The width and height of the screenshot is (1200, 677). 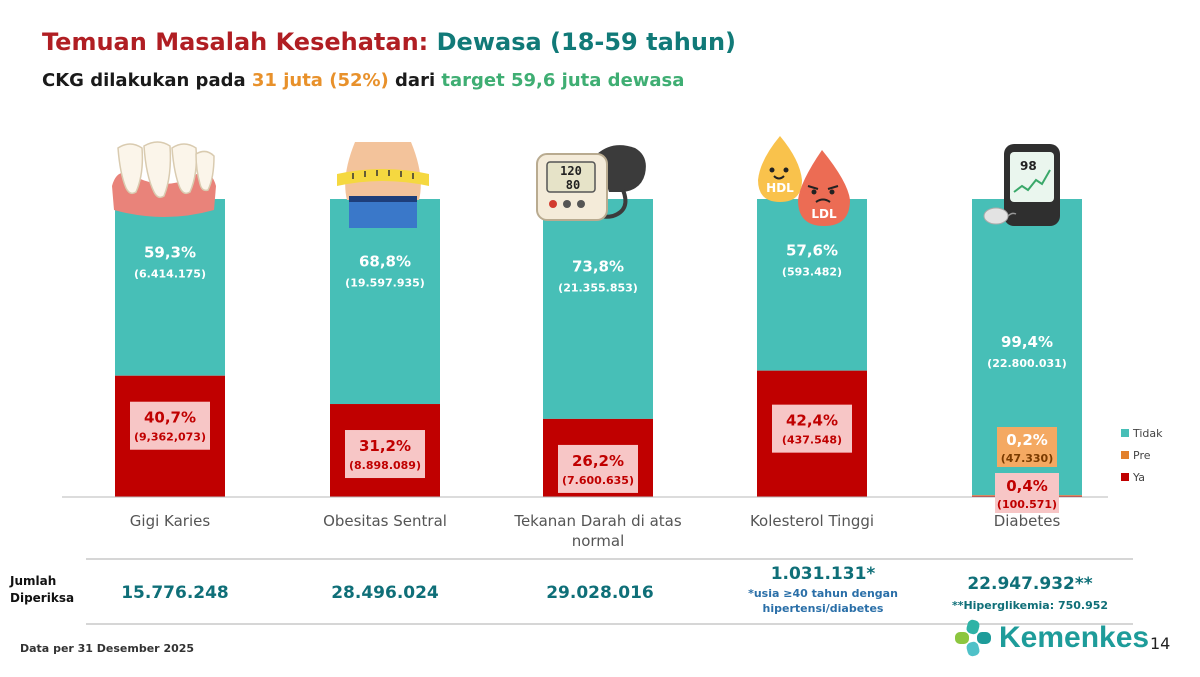 I want to click on jumlah-value: 1.031.131*, so click(x=823, y=574).